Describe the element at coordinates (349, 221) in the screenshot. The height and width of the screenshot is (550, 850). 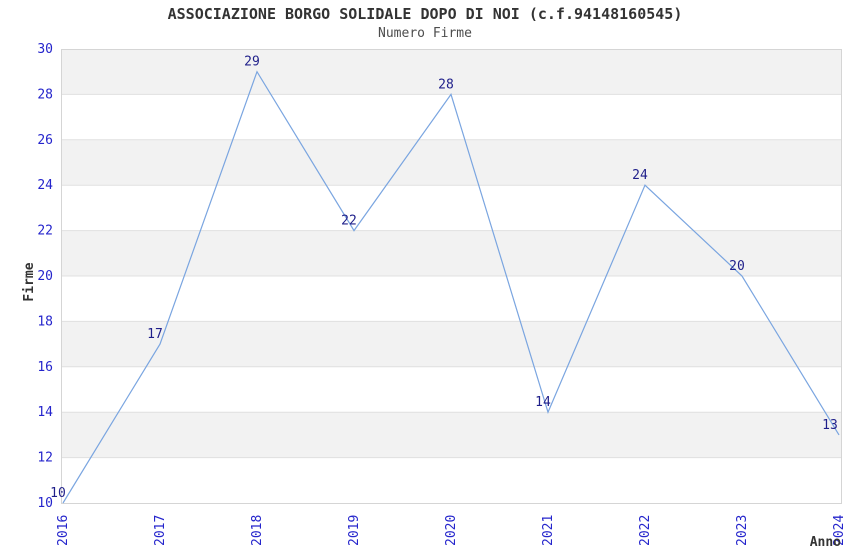
I see `data-label: 22` at that location.